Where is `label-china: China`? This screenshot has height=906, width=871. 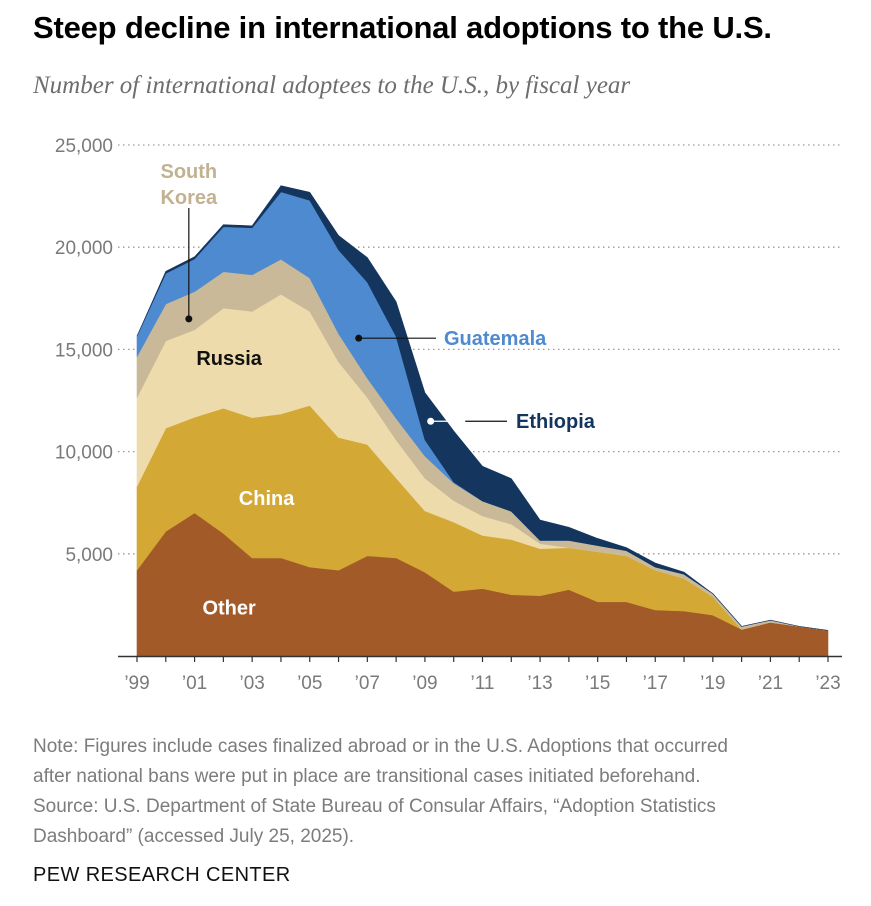 label-china: China is located at coordinates (267, 499).